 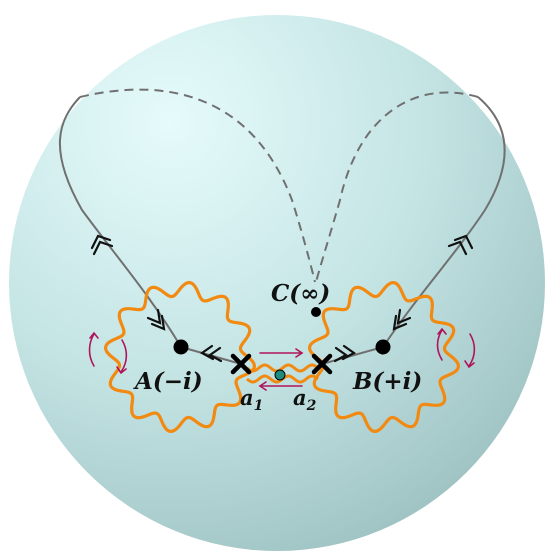 I want to click on orange-cut-top, so click(x=282, y=368).